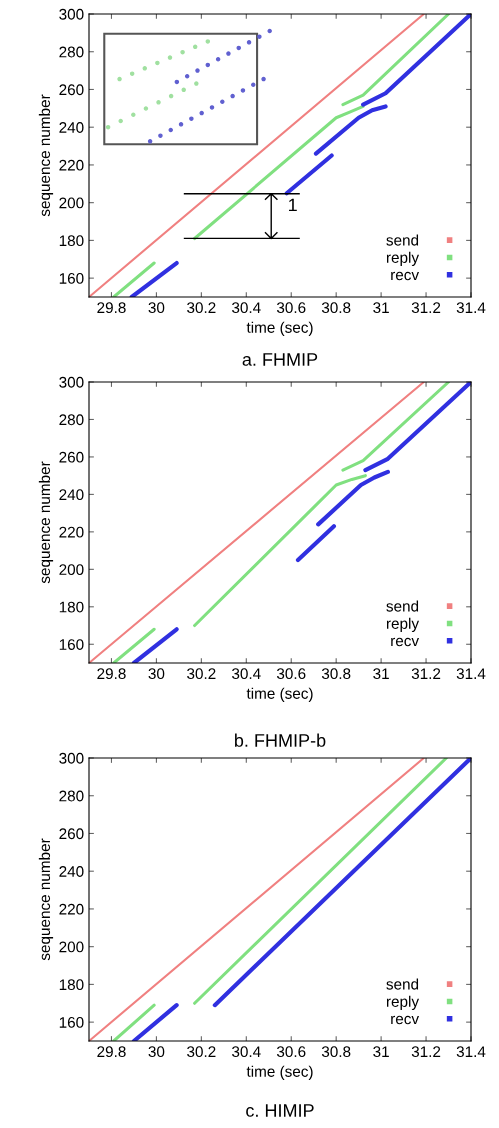 The image size is (499, 1128). I want to click on annotation: 1, so click(293, 205).